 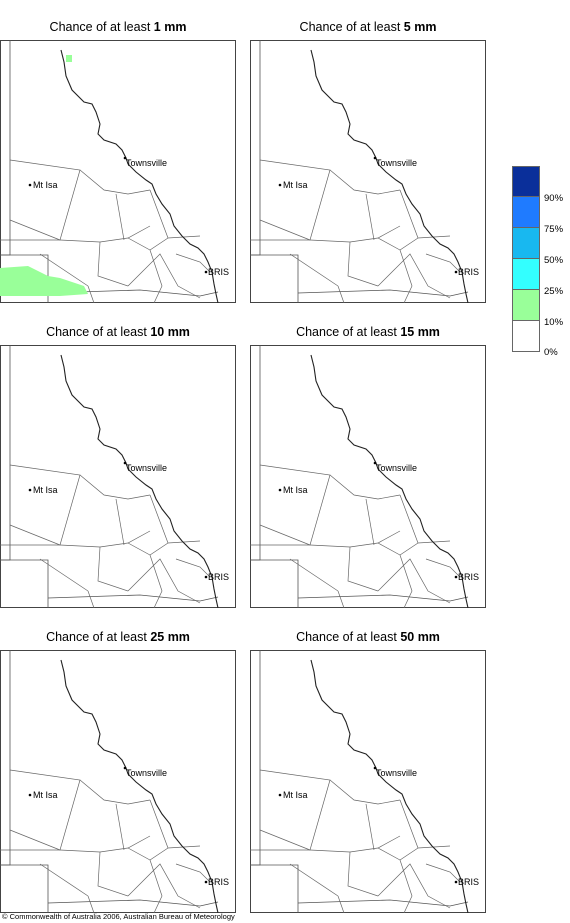 I want to click on map-panel-25mm: Townsville Mt Isa BRIS, so click(x=118, y=781).